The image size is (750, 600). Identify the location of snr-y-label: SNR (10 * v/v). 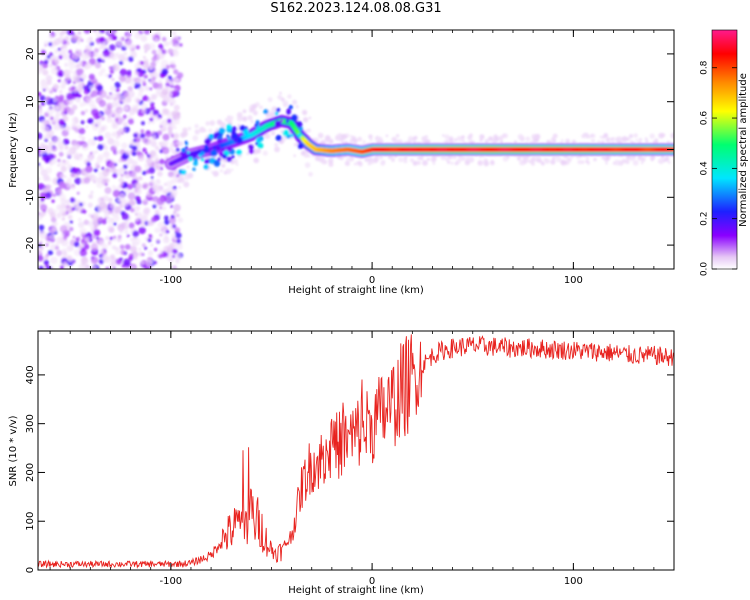
(13, 450).